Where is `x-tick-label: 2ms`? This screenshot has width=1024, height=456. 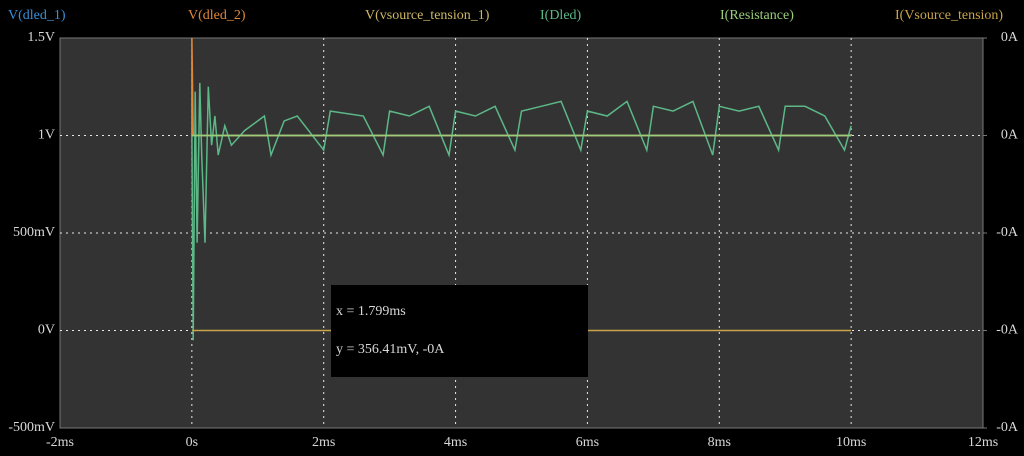 x-tick-label: 2ms is located at coordinates (323, 442).